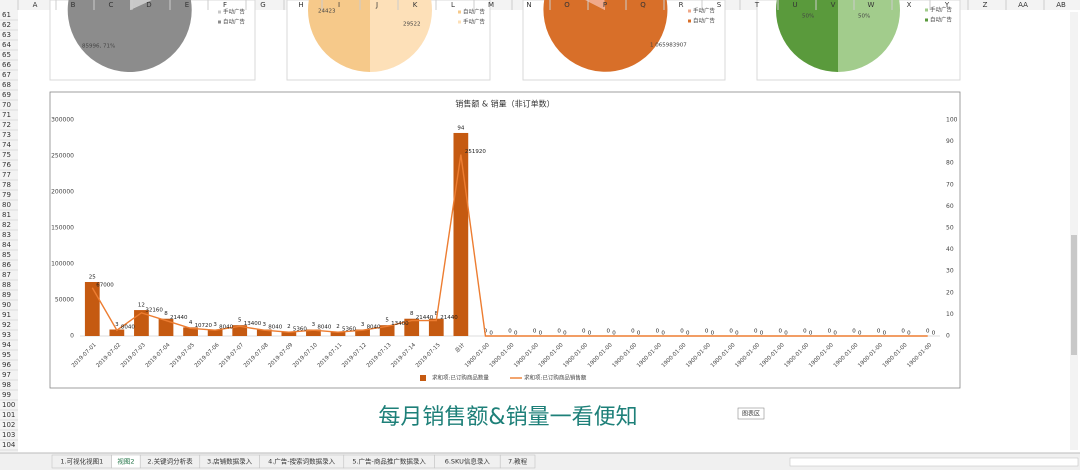 The height and width of the screenshot is (470, 1080). I want to click on row-header: 79, so click(6, 195).